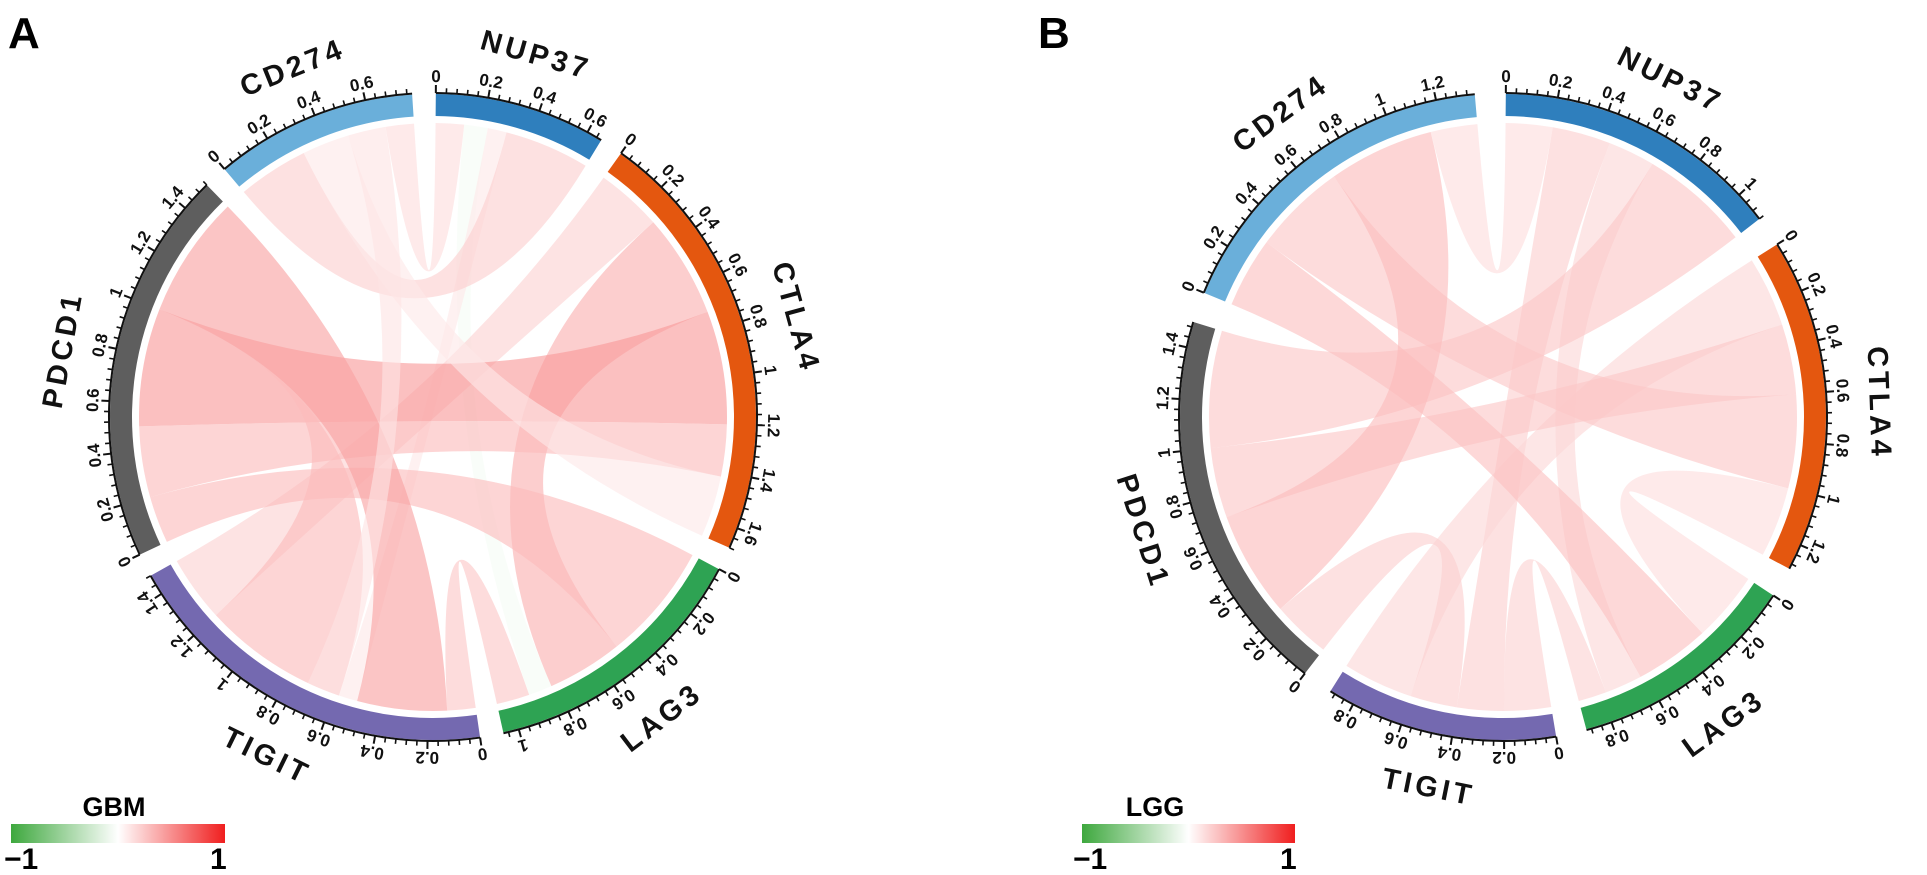  What do you see at coordinates (63, 350) in the screenshot?
I see `sector-label-pdcd1: PDCD1` at bounding box center [63, 350].